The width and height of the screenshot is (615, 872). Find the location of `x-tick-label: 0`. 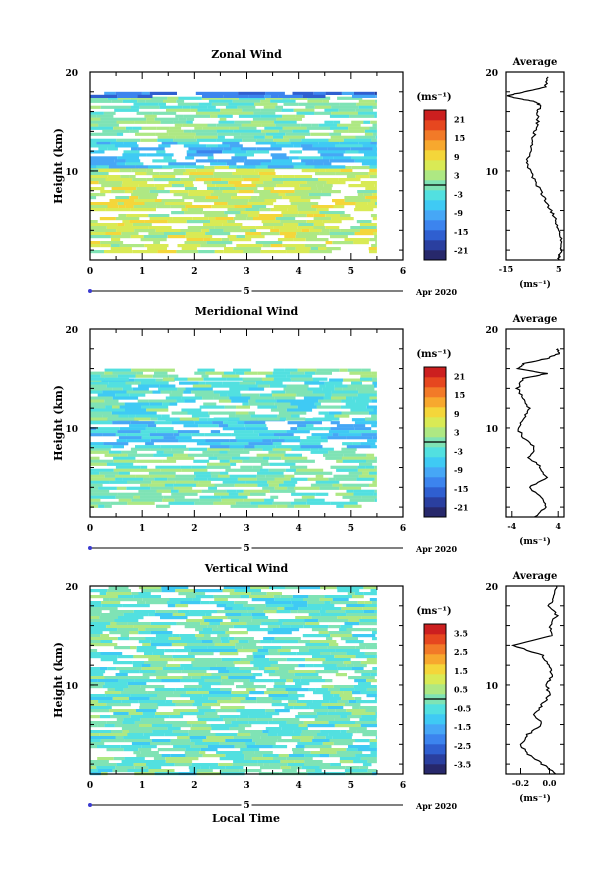

x-tick-label: 0 is located at coordinates (90, 529).